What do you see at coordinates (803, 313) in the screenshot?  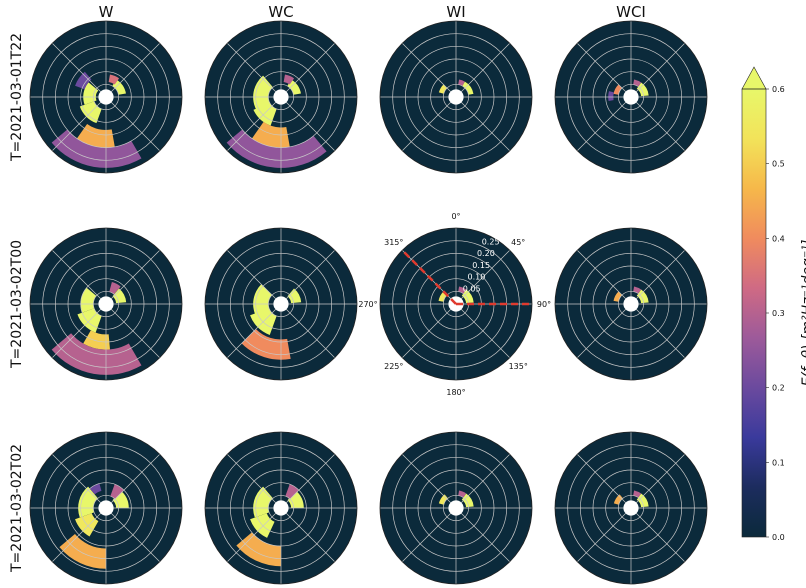 I see `colorbar-label: E(f, θ) [m²Hz⁻¹deg⁻¹]` at bounding box center [803, 313].